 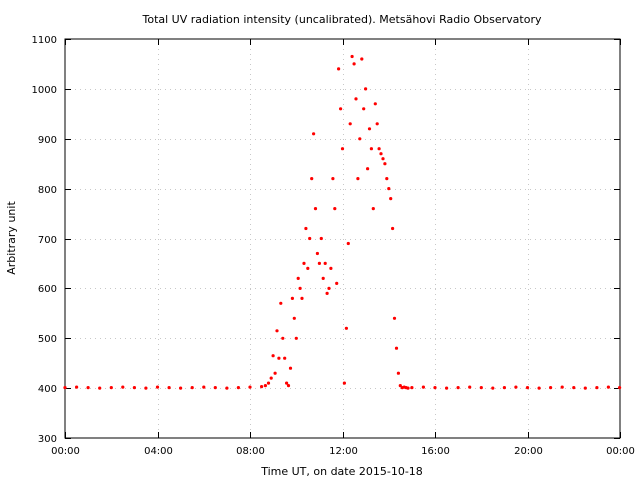 I want to click on y-tick-label: 700, so click(x=47, y=240).